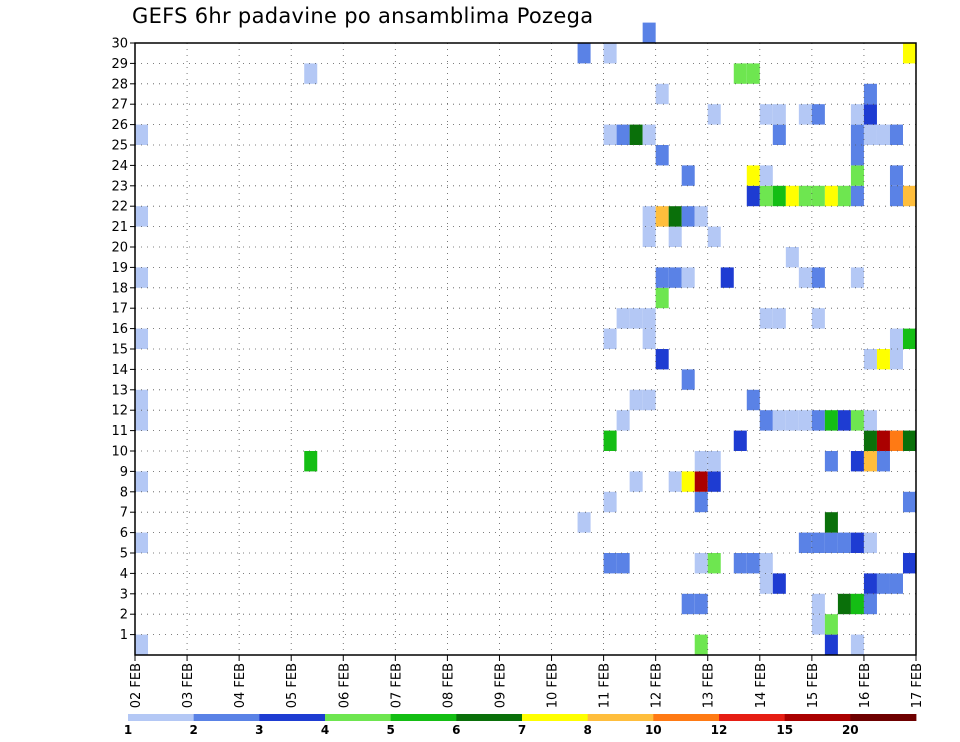 The height and width of the screenshot is (742, 960). Describe the element at coordinates (588, 730) in the screenshot. I see `legend-label: 8` at that location.